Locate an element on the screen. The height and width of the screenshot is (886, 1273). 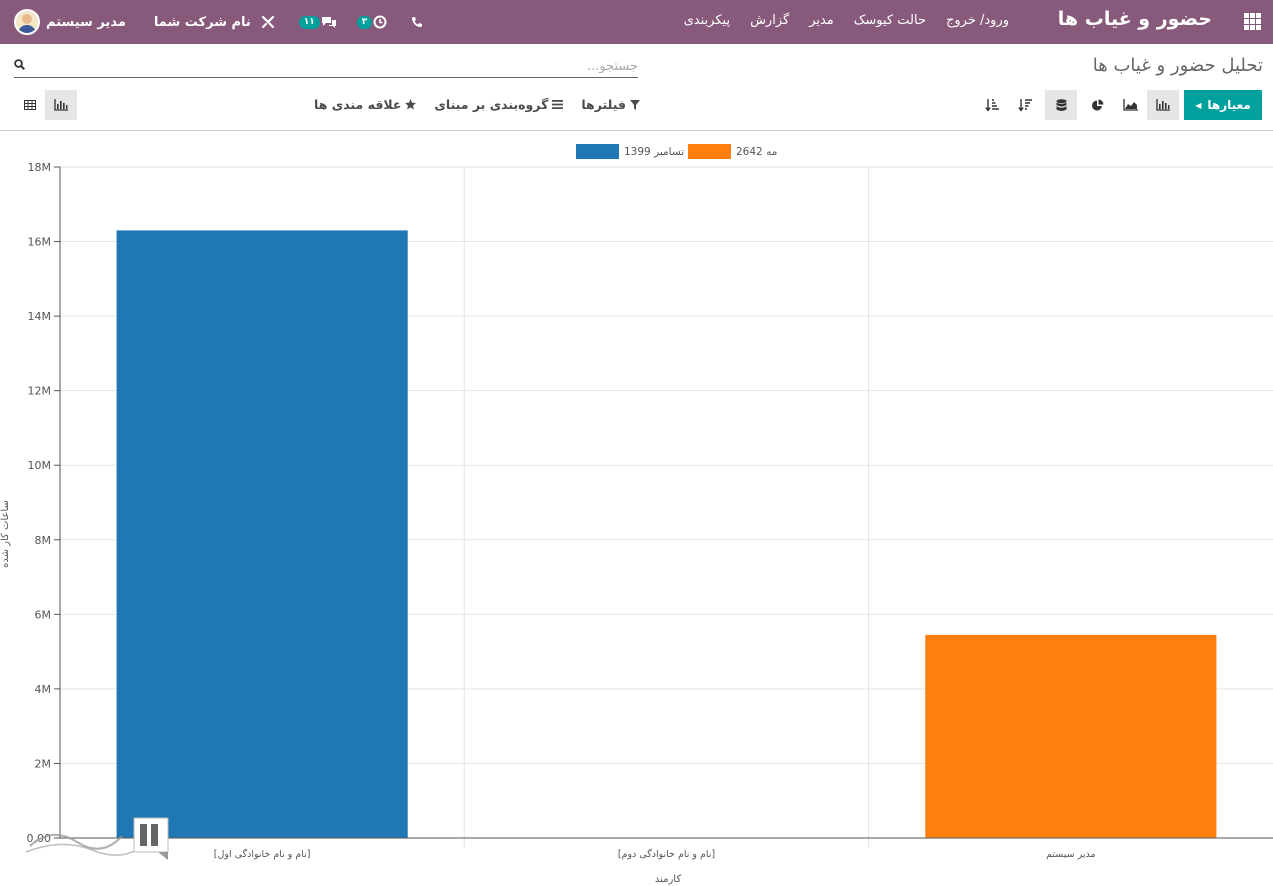
measures-button: معیارها ◀ is located at coordinates (1223, 105).